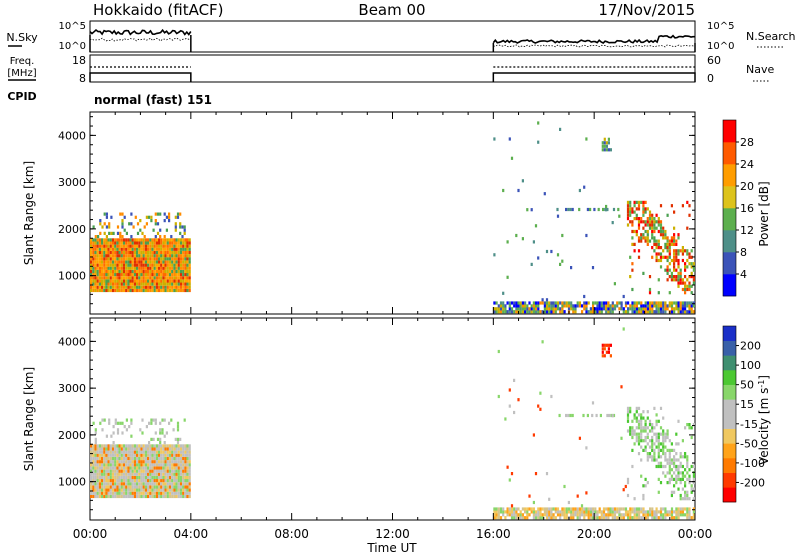 The height and width of the screenshot is (554, 800). What do you see at coordinates (710, 78) in the screenshot?
I see `nave-tick-low: 0` at bounding box center [710, 78].